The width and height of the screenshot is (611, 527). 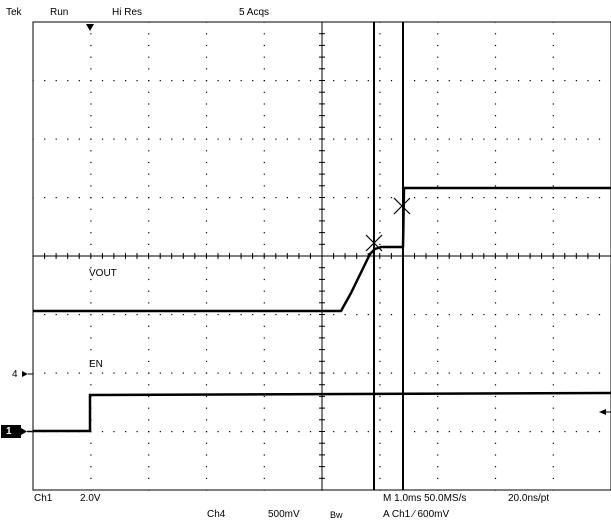 What do you see at coordinates (425, 498) in the screenshot?
I see `timebase-readout: M 1.0ms 50.0MS/s` at bounding box center [425, 498].